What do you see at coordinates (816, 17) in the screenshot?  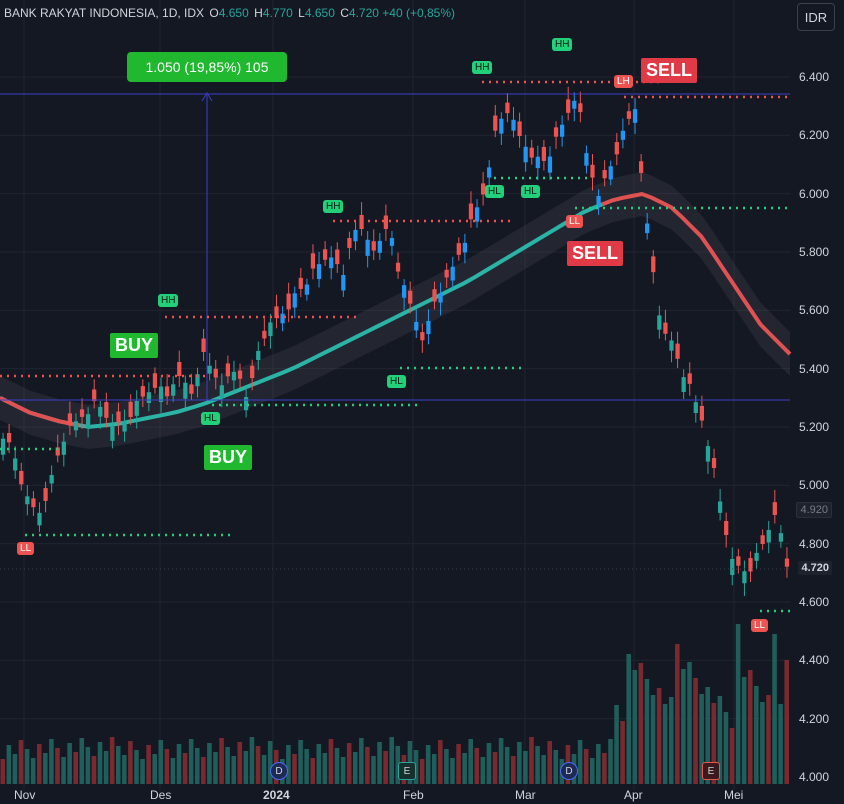 I see `currency-button: IDR` at bounding box center [816, 17].